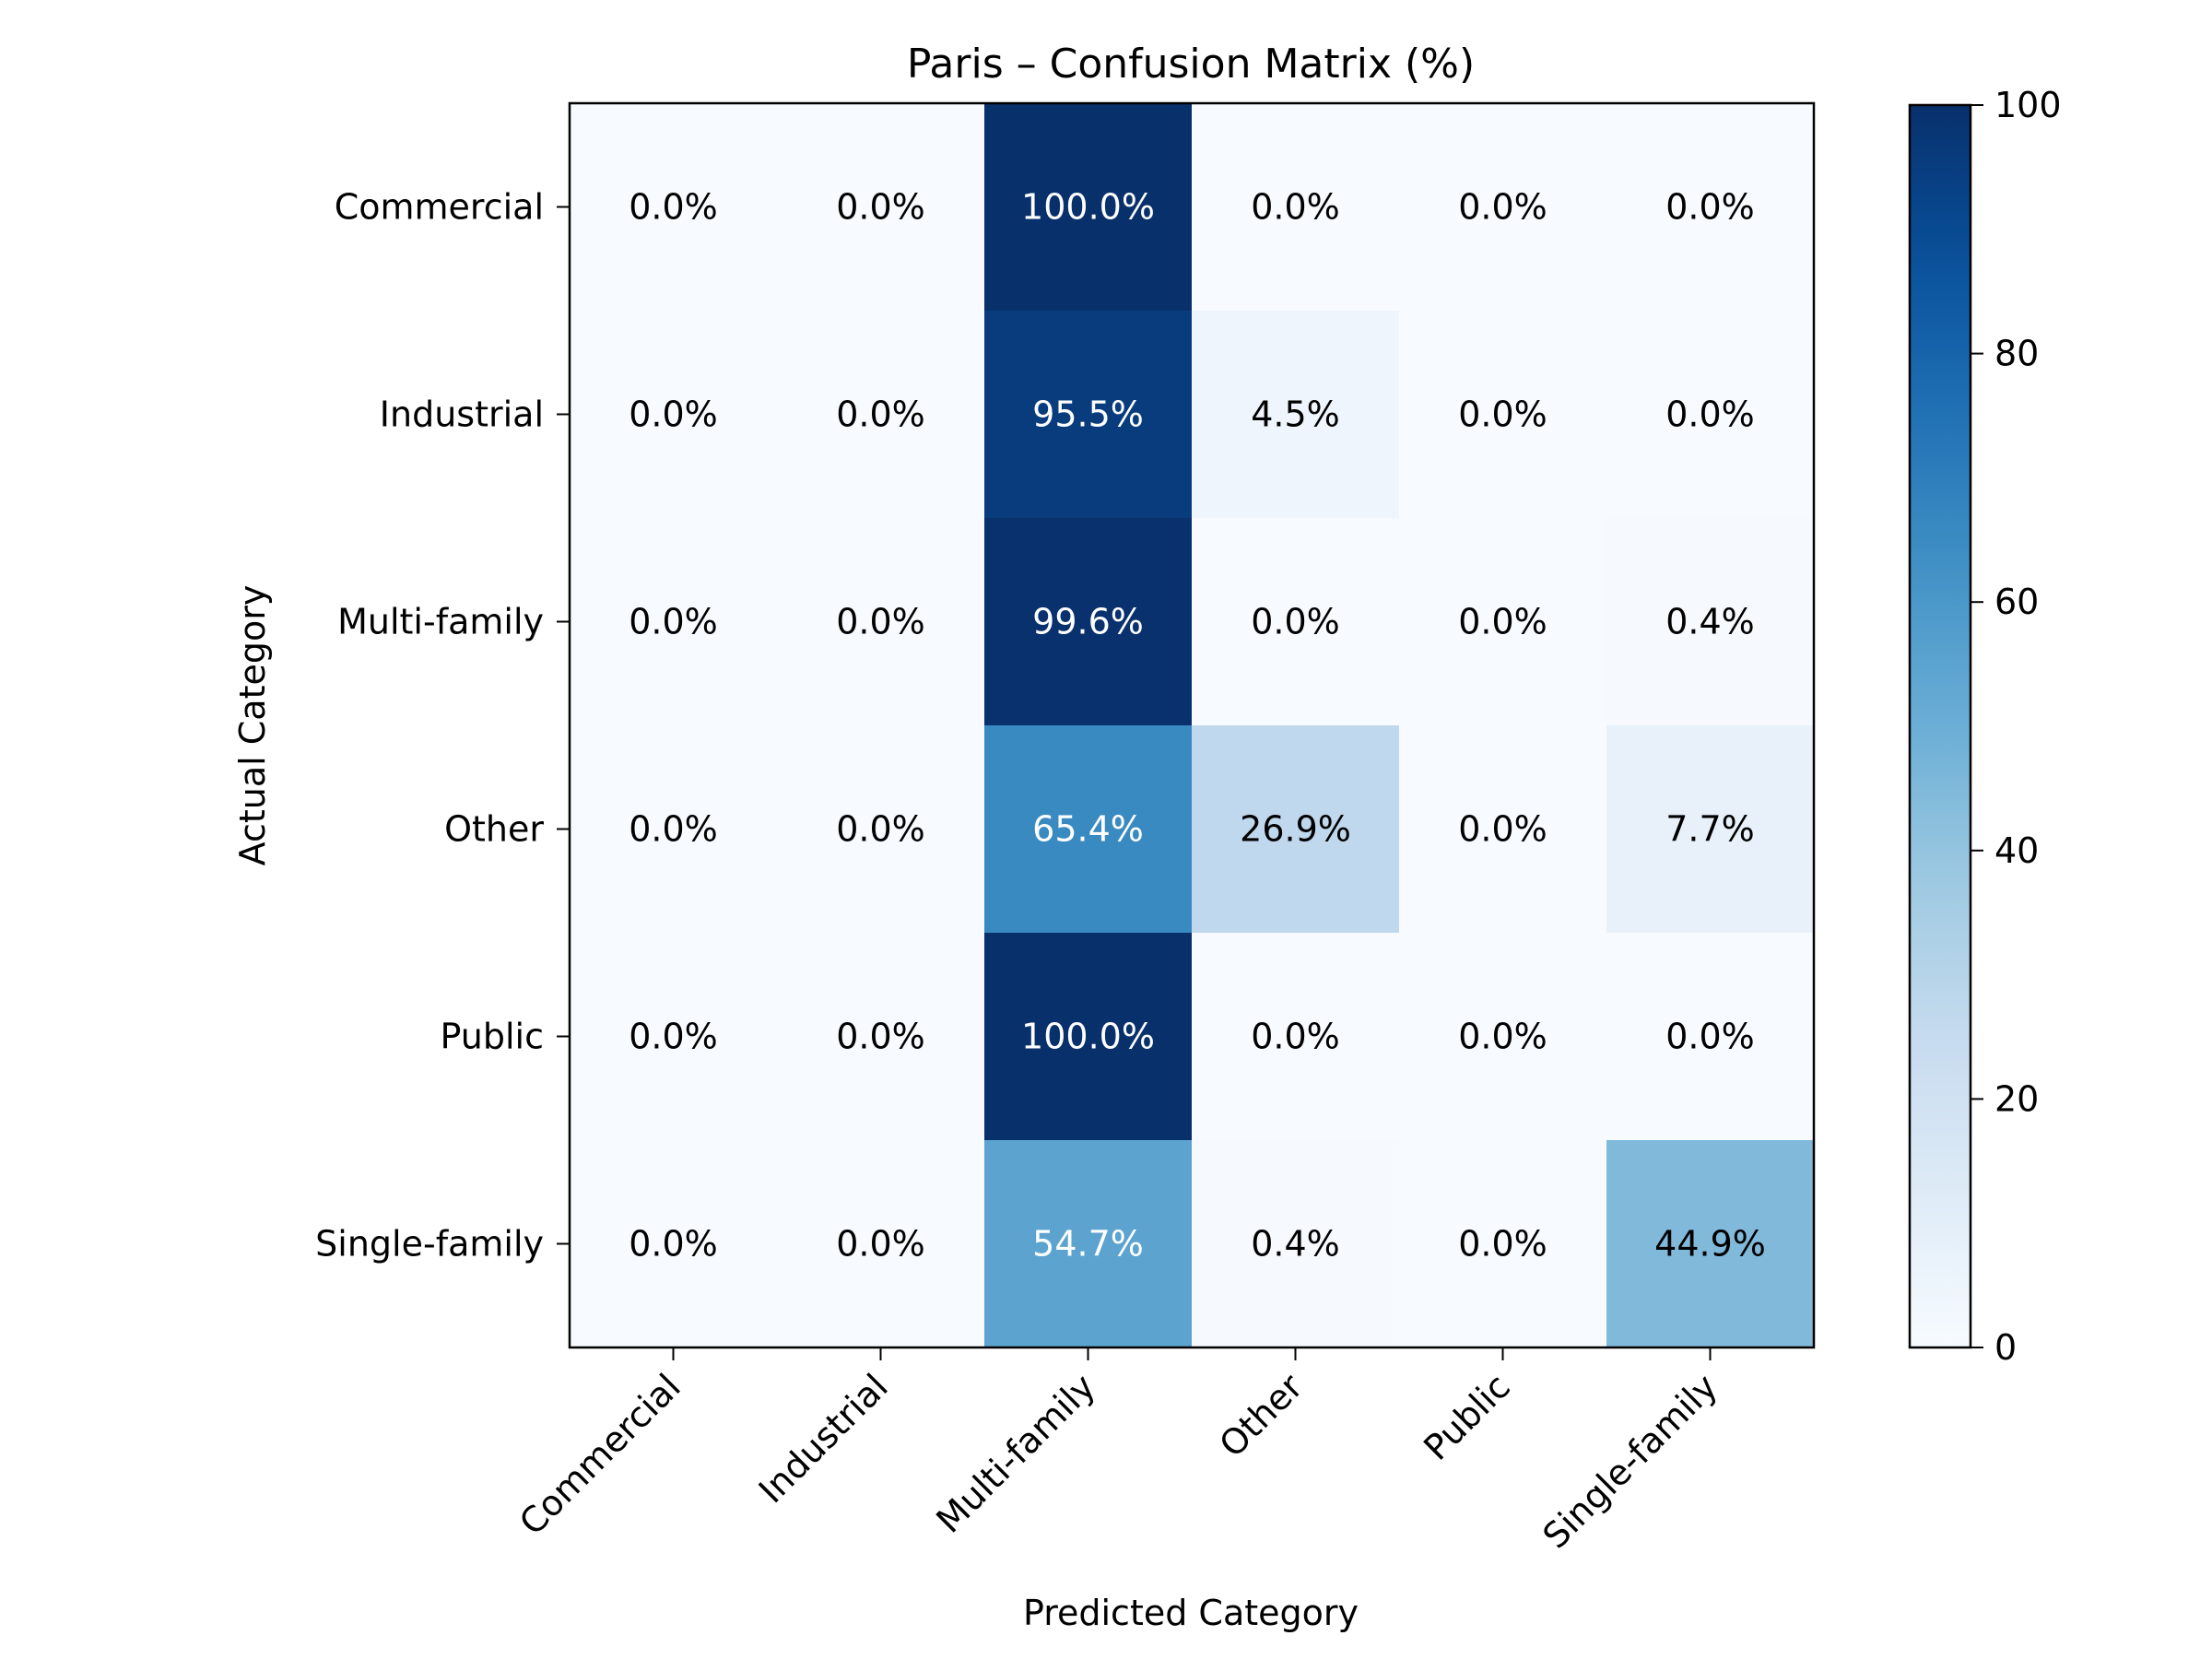 This screenshot has height=1659, width=2212. Describe the element at coordinates (252, 725) in the screenshot. I see `y-axis-label: Actual Category` at that location.